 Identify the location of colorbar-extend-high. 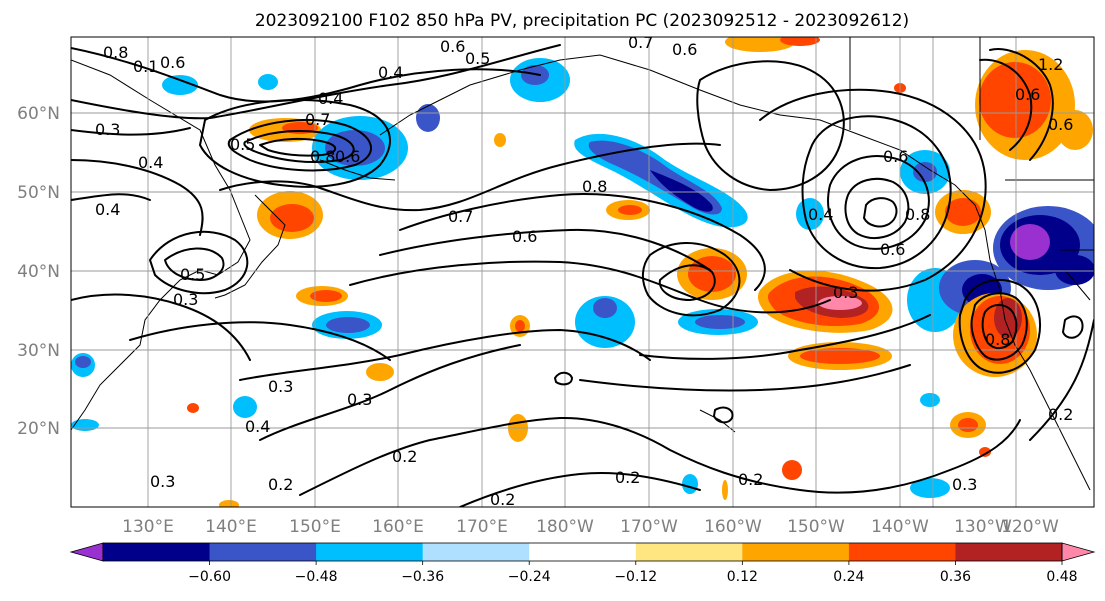
(1078, 552).